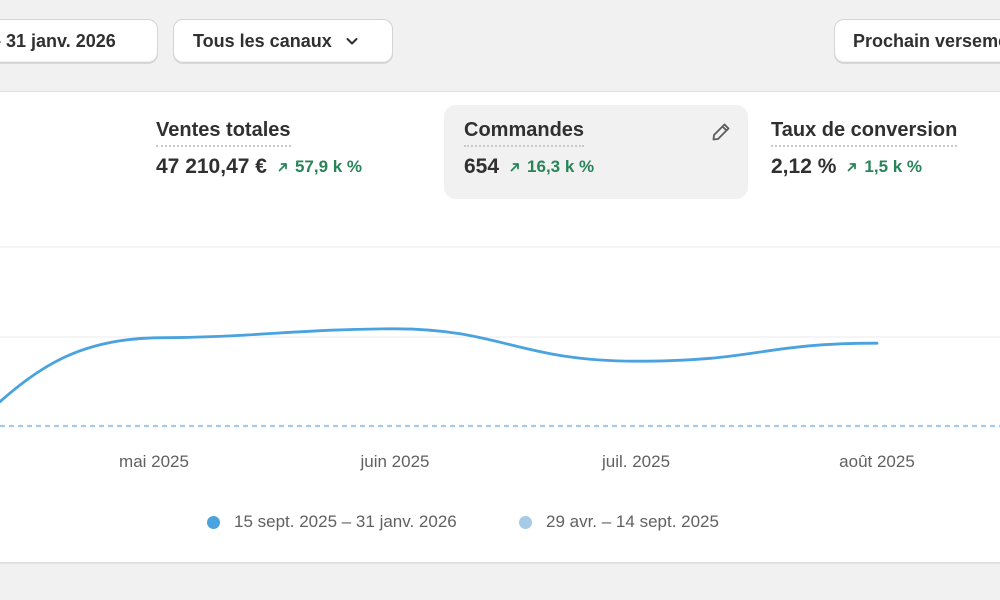  I want to click on metric-delta-value: 1,5 k %, so click(893, 166).